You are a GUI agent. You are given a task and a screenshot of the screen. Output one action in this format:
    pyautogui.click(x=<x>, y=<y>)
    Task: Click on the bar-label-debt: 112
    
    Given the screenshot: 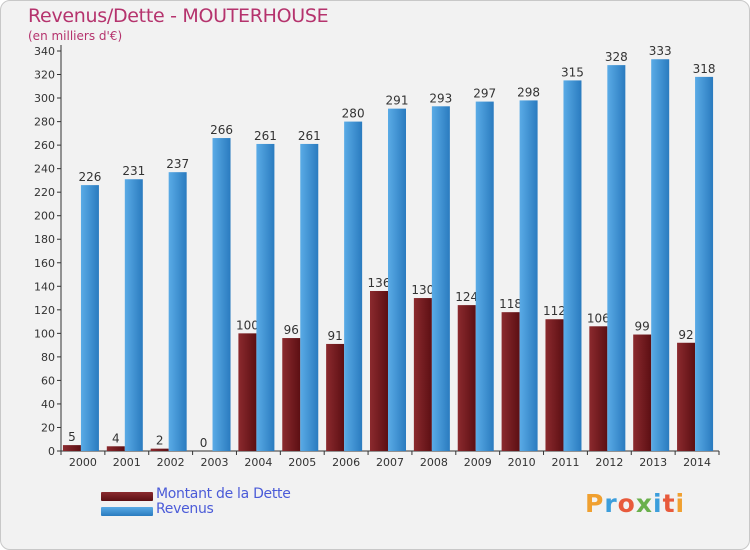 What is the action you would take?
    pyautogui.click(x=554, y=311)
    